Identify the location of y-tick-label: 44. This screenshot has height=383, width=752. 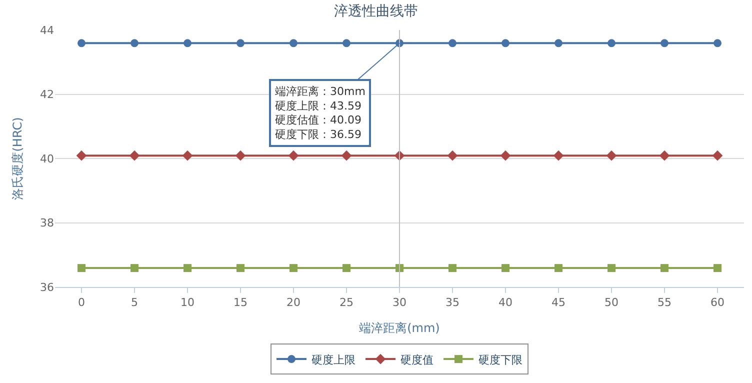
(47, 30).